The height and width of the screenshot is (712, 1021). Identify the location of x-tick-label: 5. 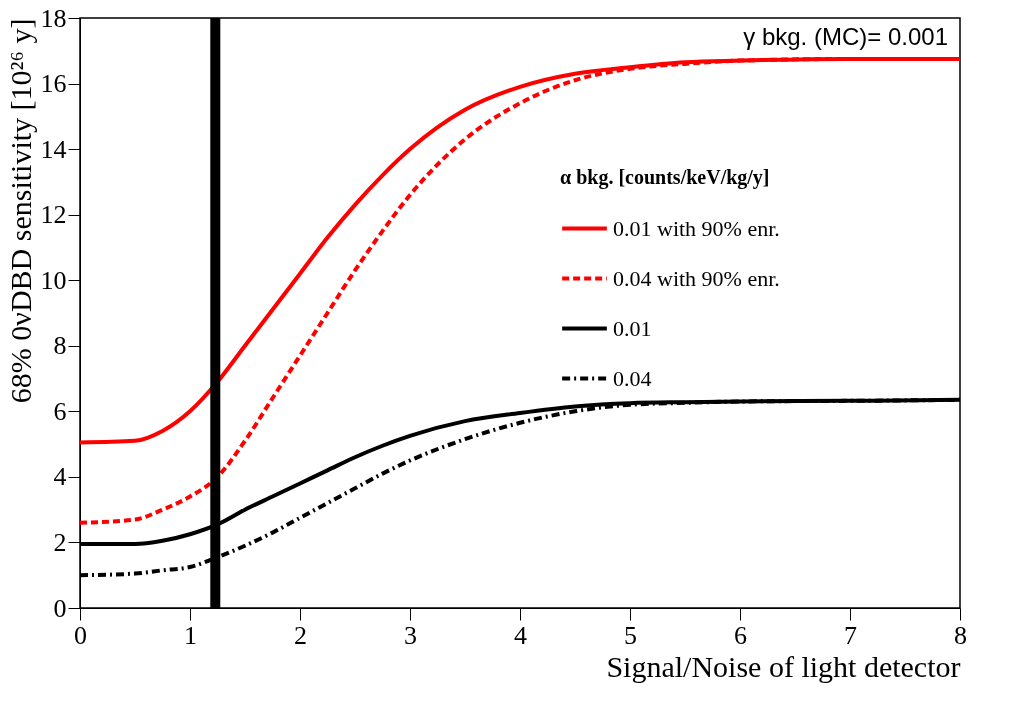
(630, 635).